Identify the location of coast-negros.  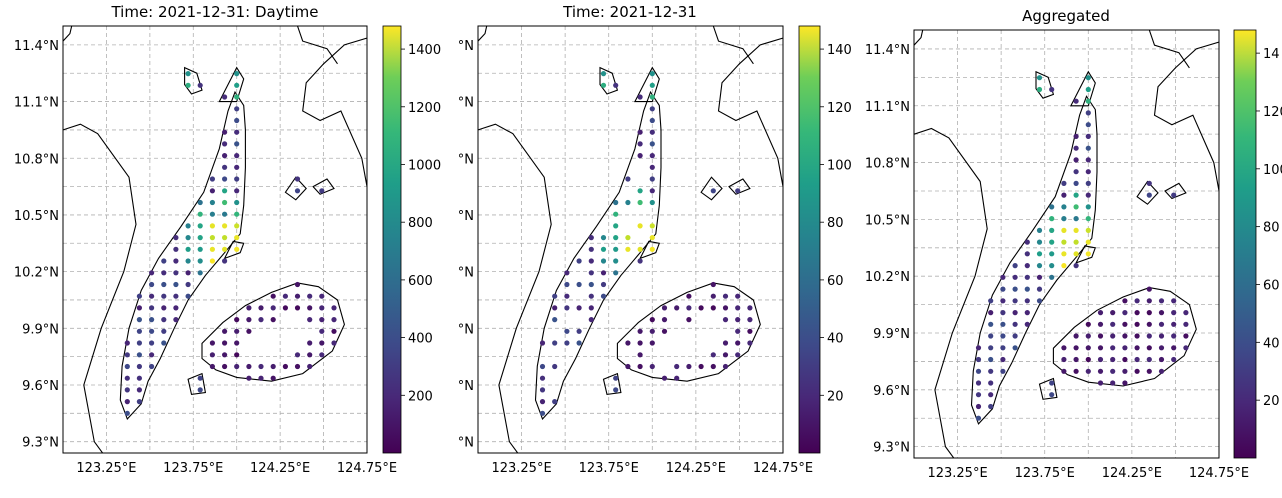
(100, 288).